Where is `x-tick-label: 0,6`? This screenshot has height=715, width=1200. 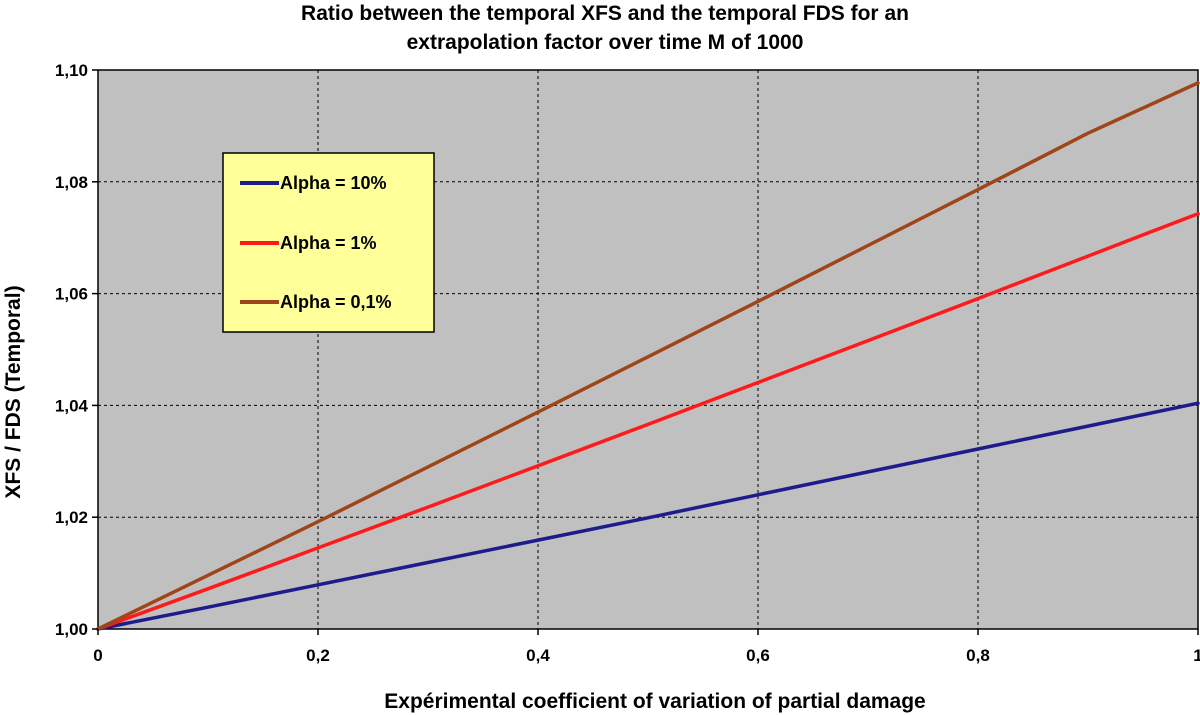
x-tick-label: 0,6 is located at coordinates (758, 655).